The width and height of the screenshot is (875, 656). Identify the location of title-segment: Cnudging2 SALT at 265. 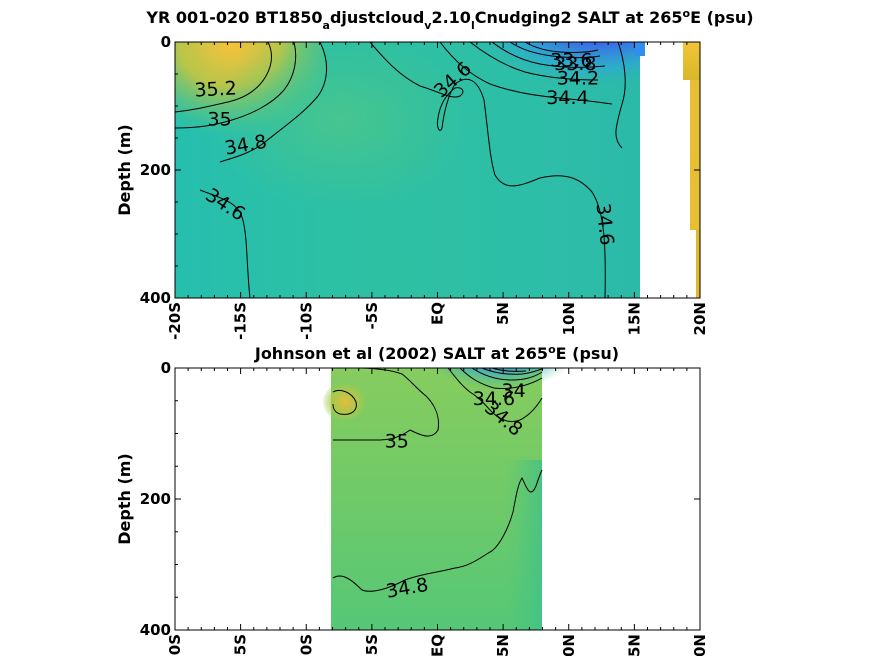
(579, 17).